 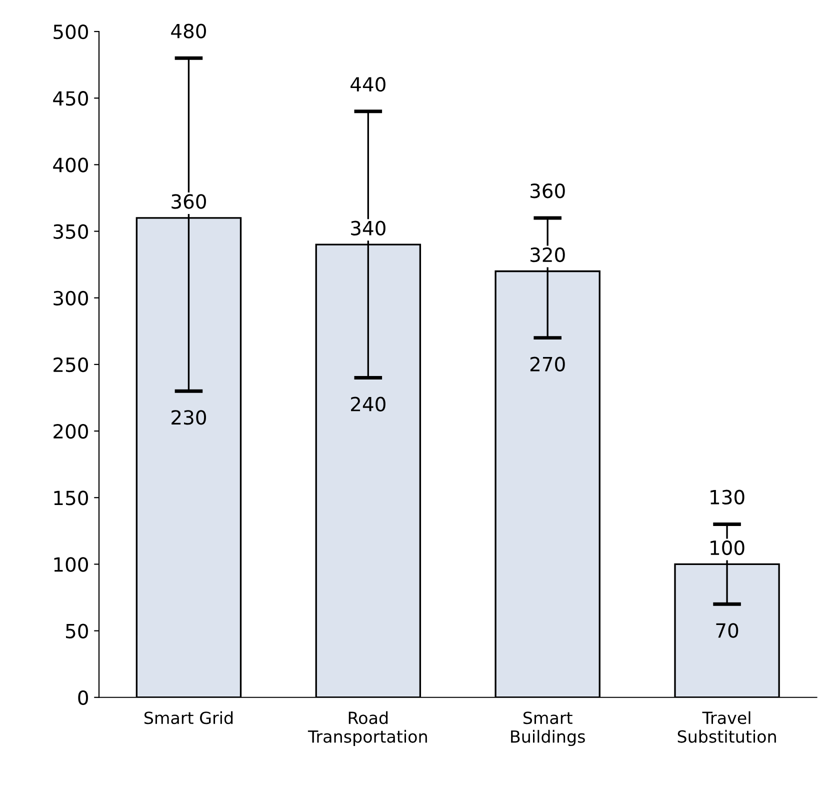 What do you see at coordinates (727, 548) in the screenshot?
I see `data-label: 100` at bounding box center [727, 548].